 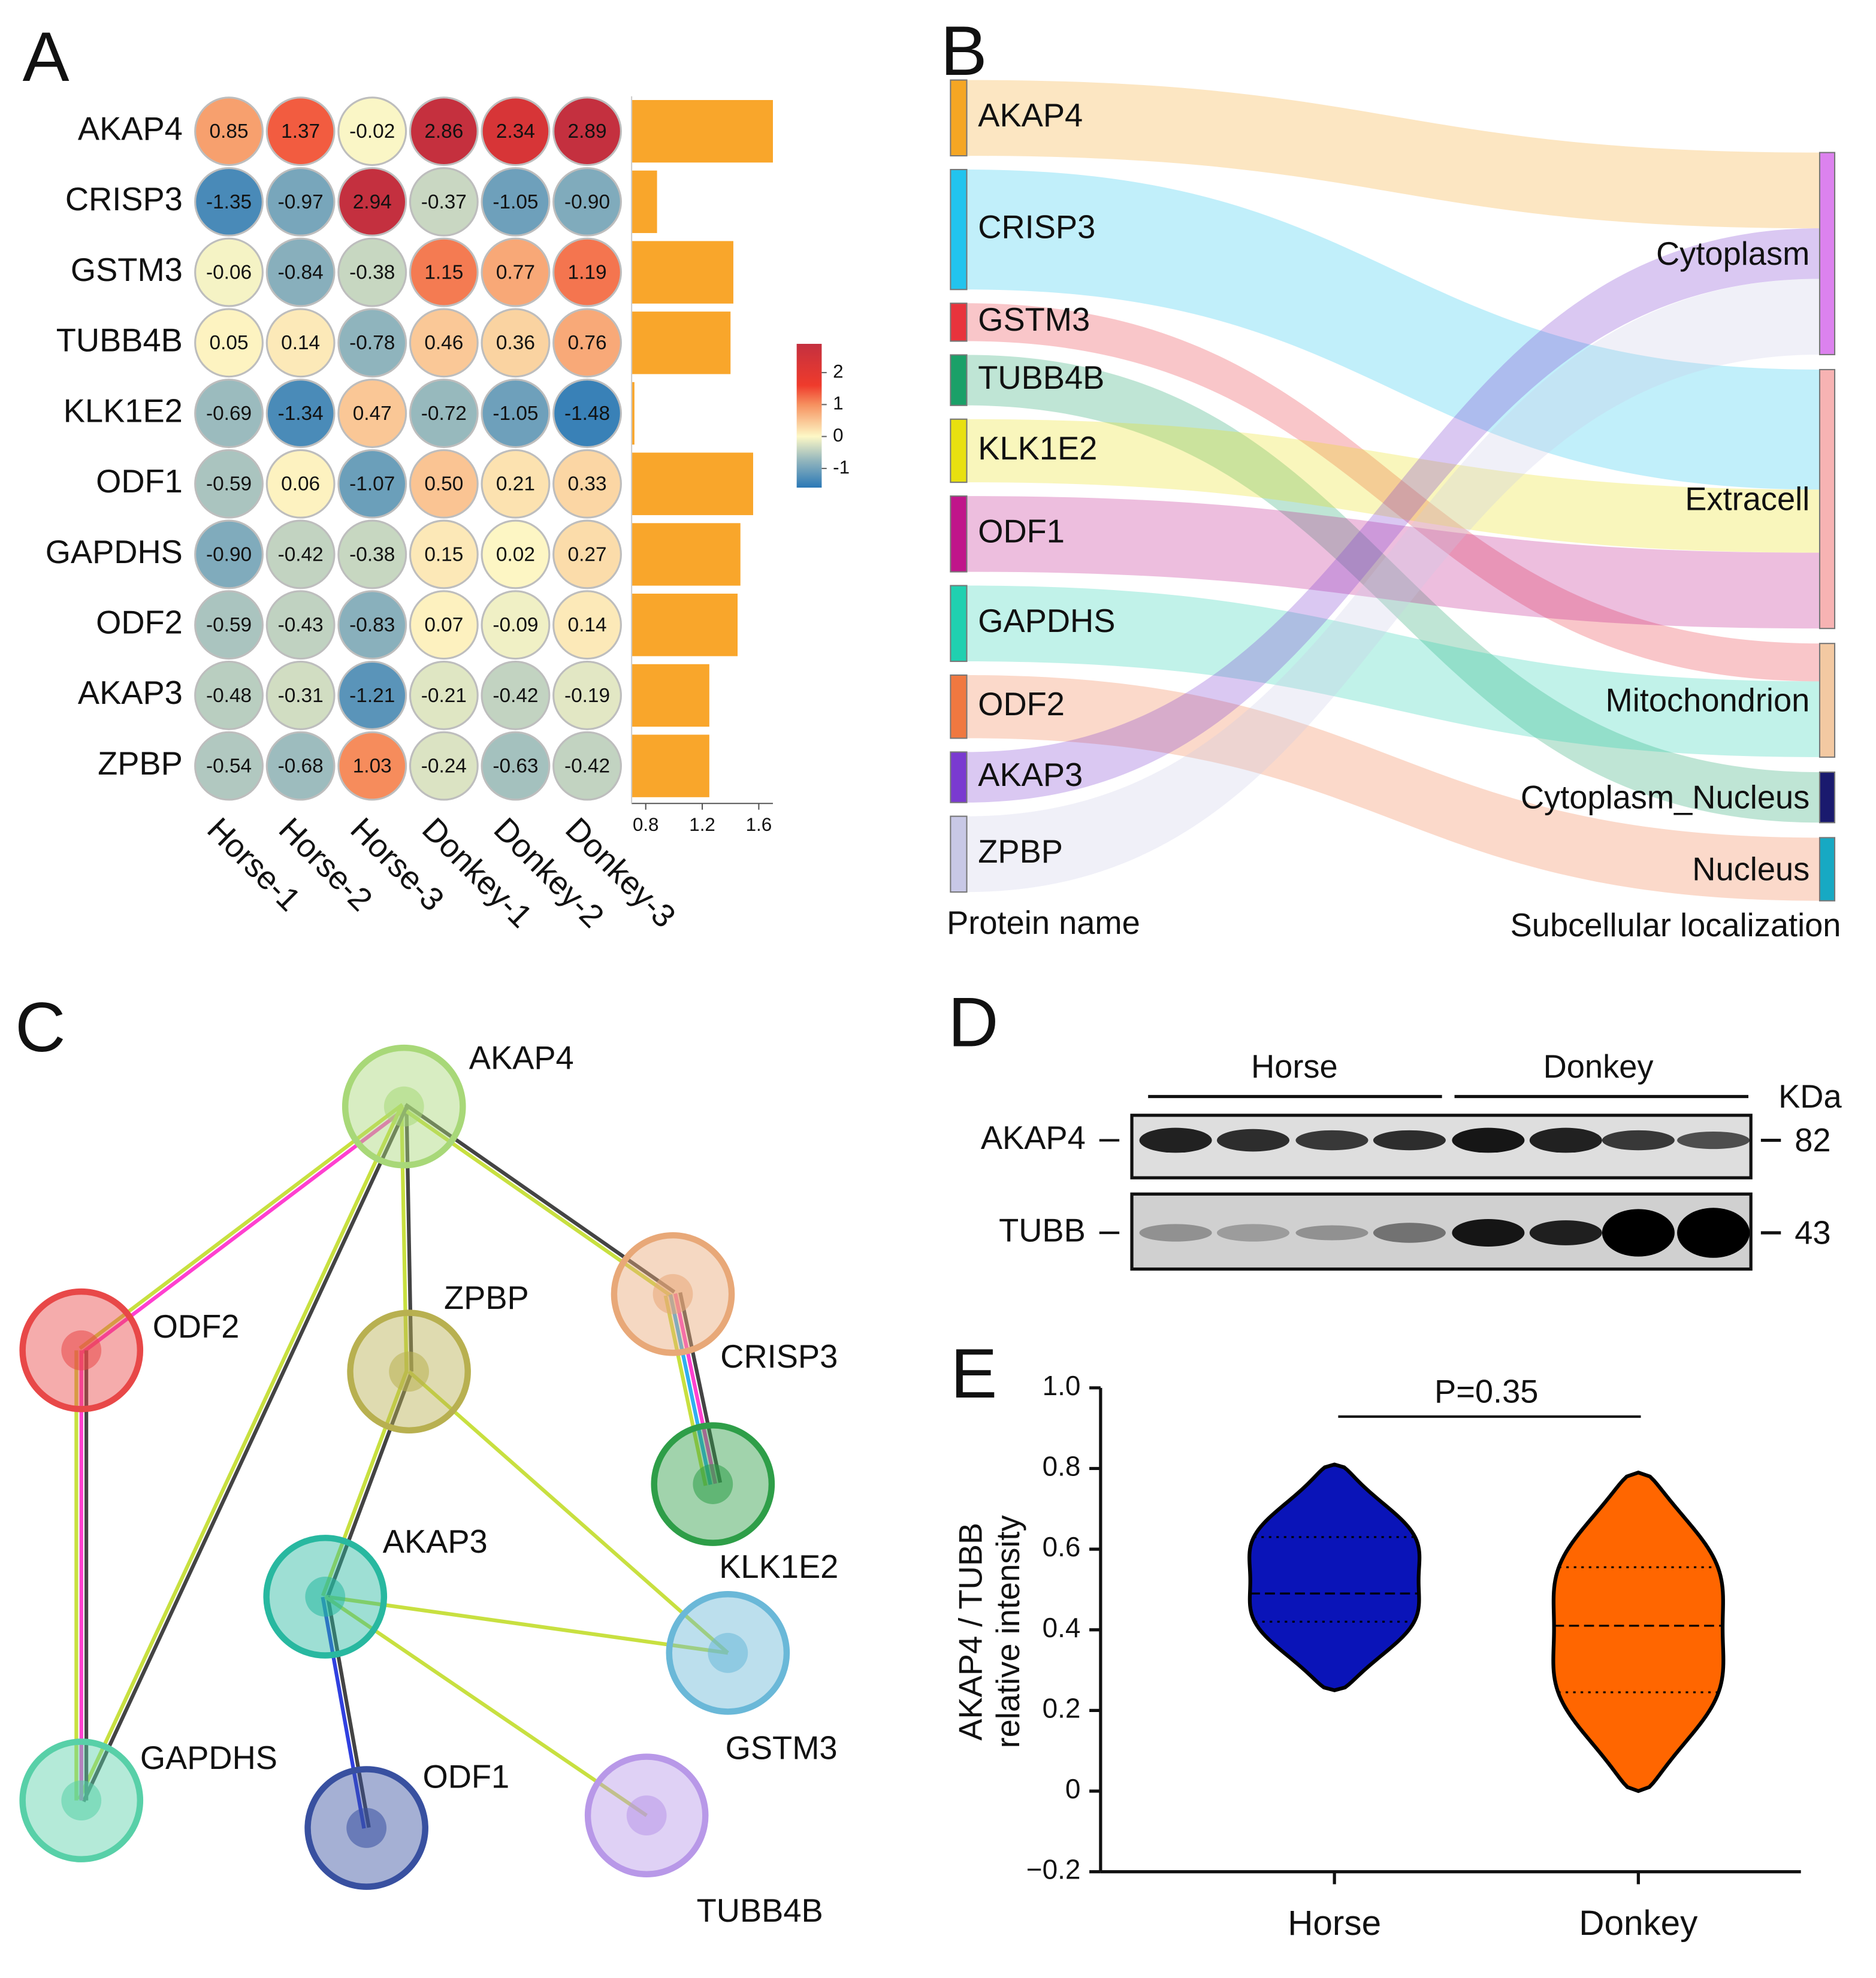 What do you see at coordinates (1062, 1708) in the screenshot?
I see `y-tick-label: 0.2` at bounding box center [1062, 1708].